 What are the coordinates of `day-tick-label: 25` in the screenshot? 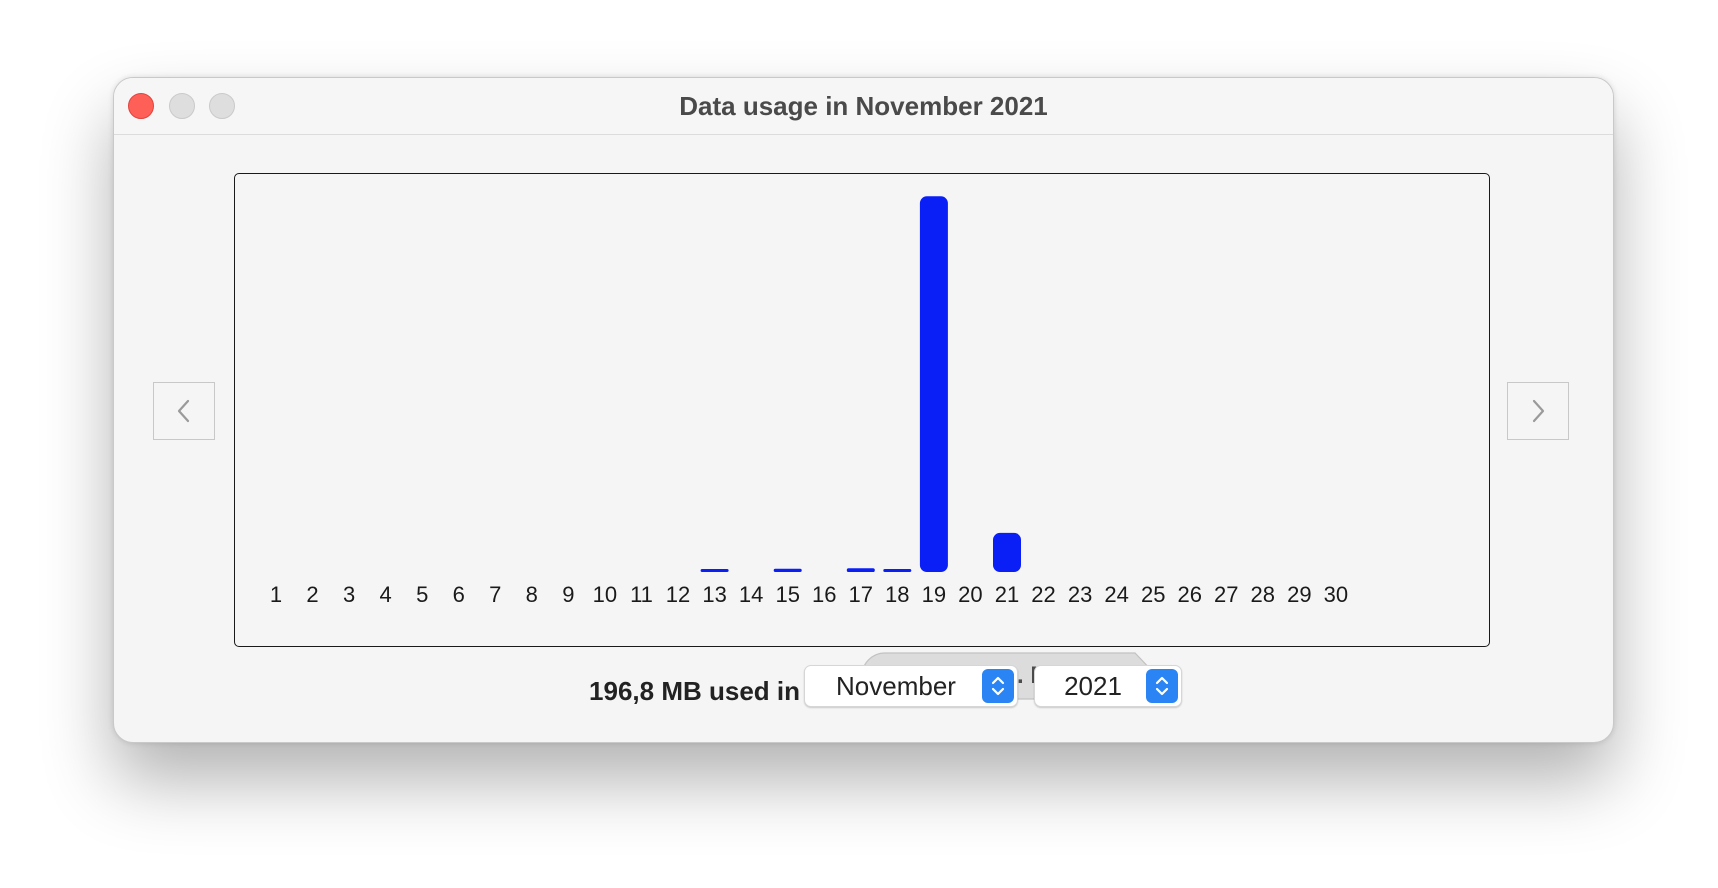 It's located at (1153, 594).